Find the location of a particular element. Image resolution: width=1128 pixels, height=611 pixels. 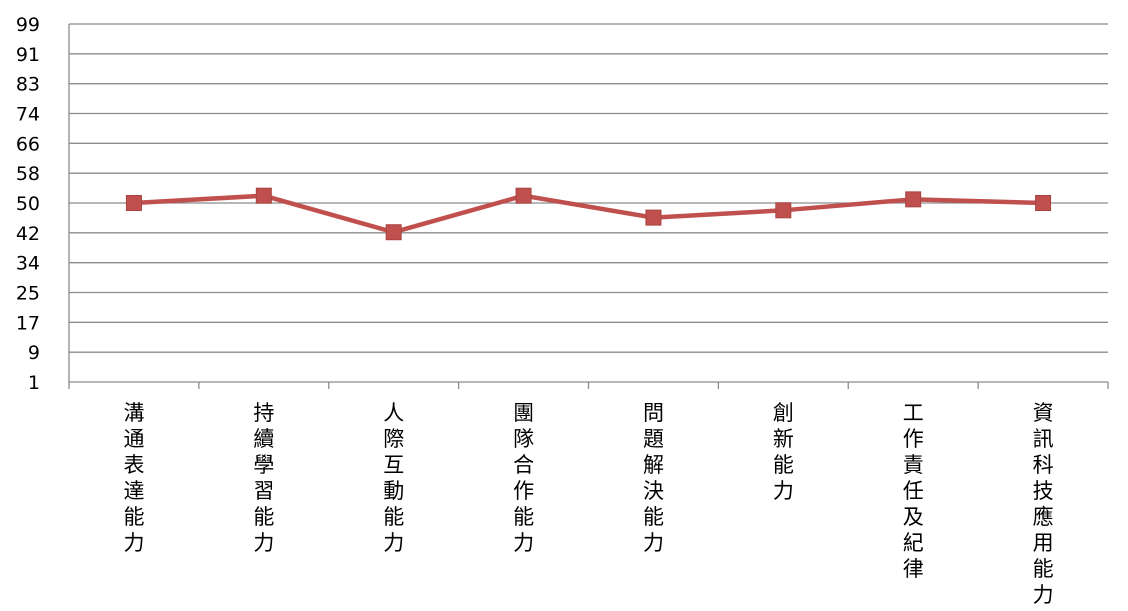

x-tick-label: 問題解決能力 is located at coordinates (653, 478).